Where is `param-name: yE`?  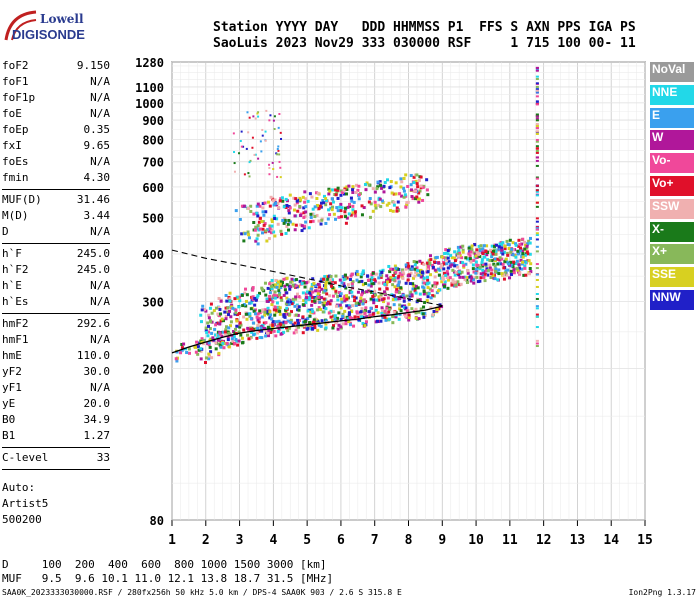
param-name: yE is located at coordinates (9, 403).